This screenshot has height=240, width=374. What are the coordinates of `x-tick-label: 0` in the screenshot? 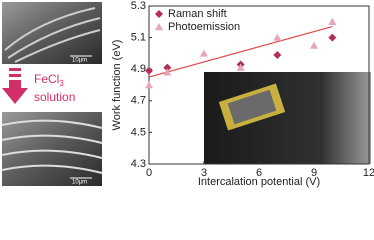 It's located at (149, 173).